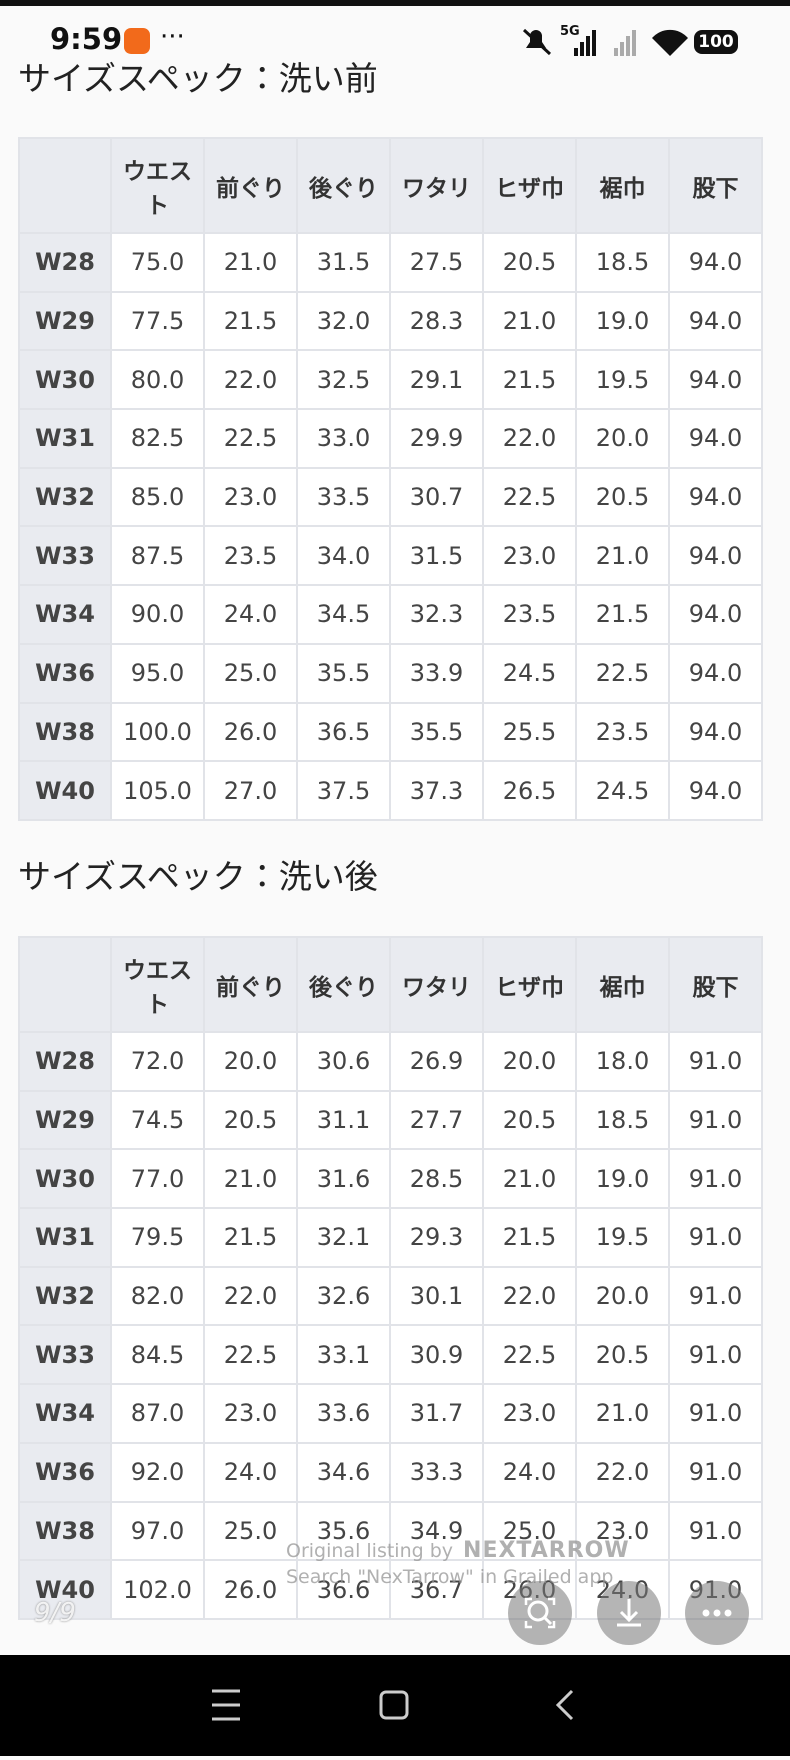  I want to click on back-button, so click(564, 1705).